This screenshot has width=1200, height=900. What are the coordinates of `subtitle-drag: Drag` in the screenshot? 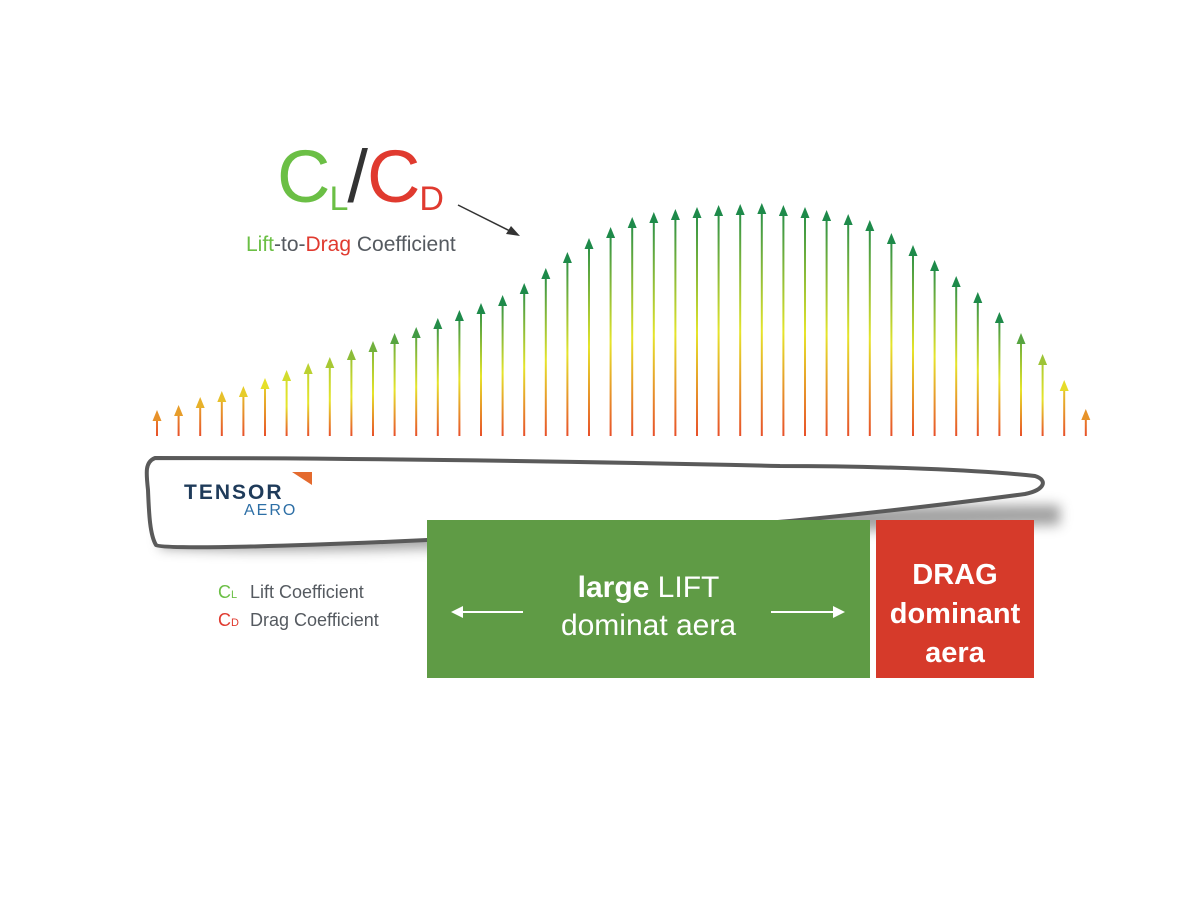 It's located at (328, 244).